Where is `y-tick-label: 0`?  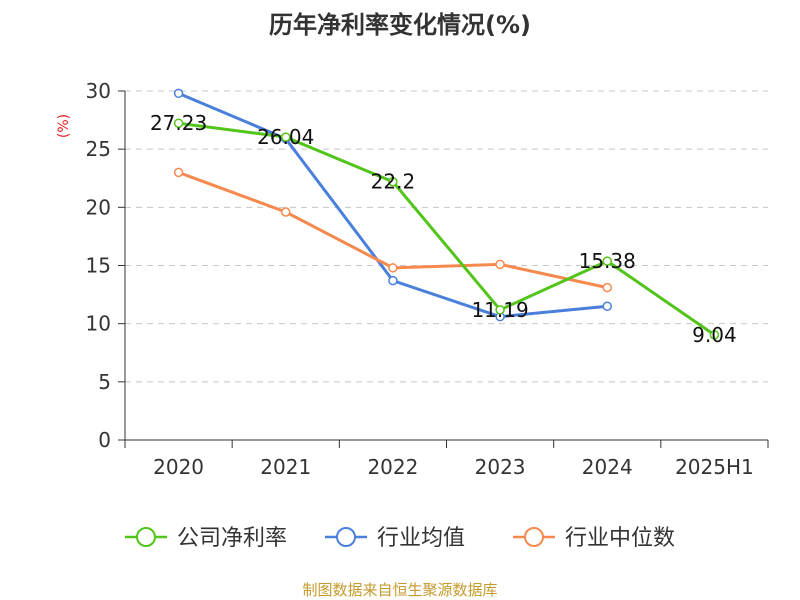
y-tick-label: 0 is located at coordinates (104, 440).